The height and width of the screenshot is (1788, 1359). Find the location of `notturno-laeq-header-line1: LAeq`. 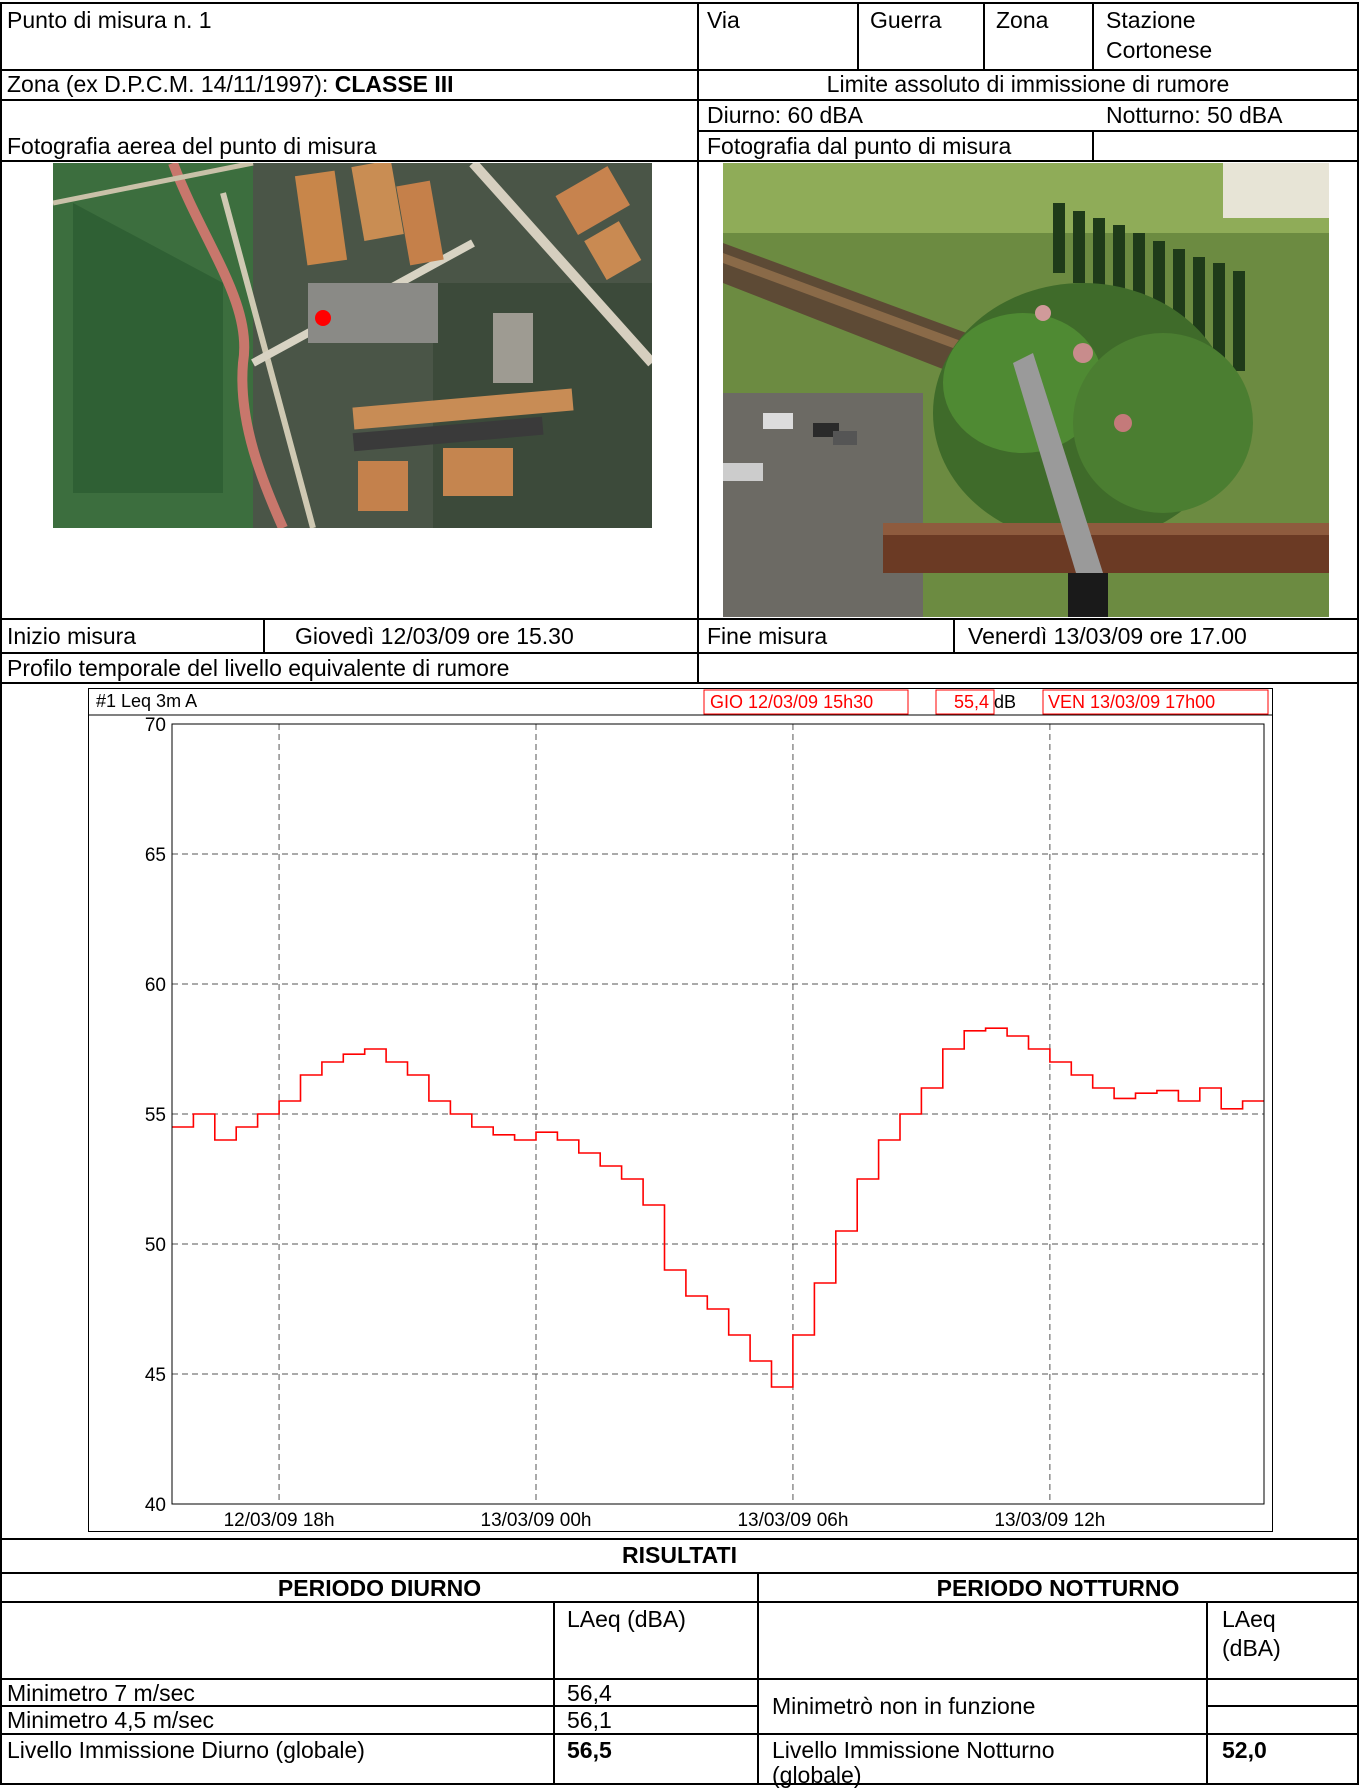

notturno-laeq-header-line1: LAeq is located at coordinates (1249, 1619).